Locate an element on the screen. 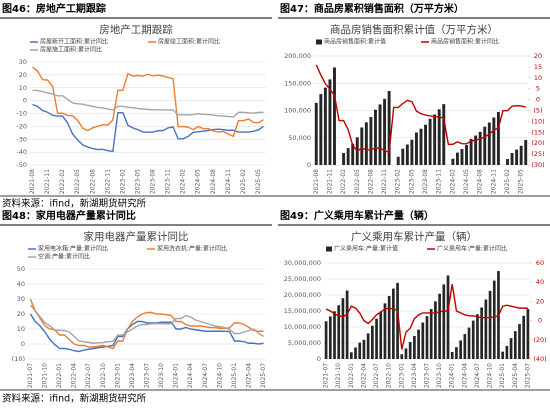 This screenshot has height=409, width=550. x-tick-label: 2025-04 is located at coordinates (249, 375).